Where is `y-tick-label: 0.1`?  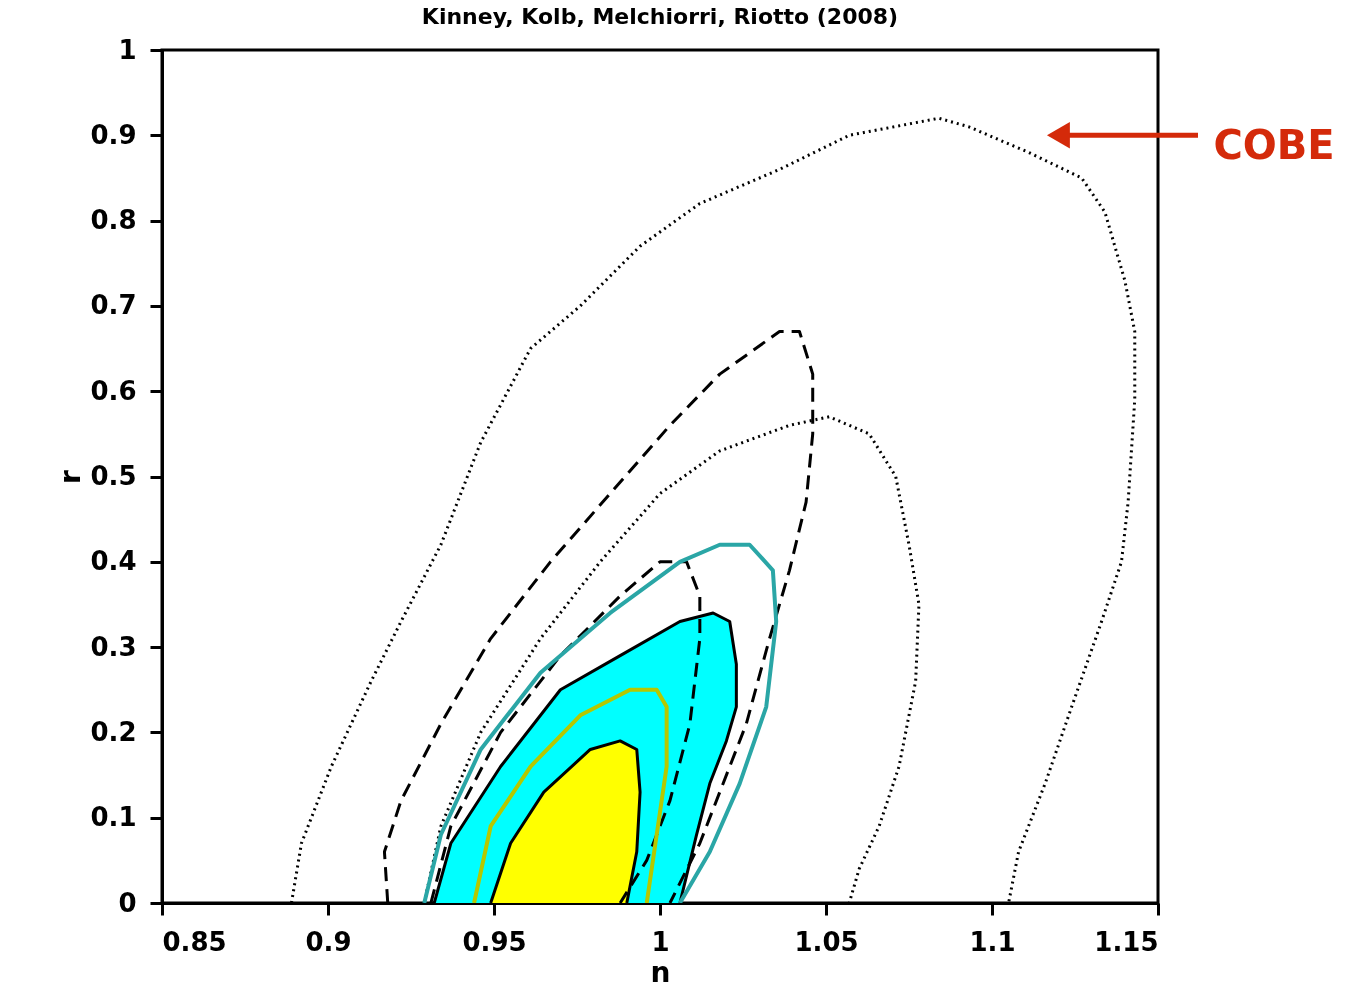 y-tick-label: 0.1 is located at coordinates (113, 817).